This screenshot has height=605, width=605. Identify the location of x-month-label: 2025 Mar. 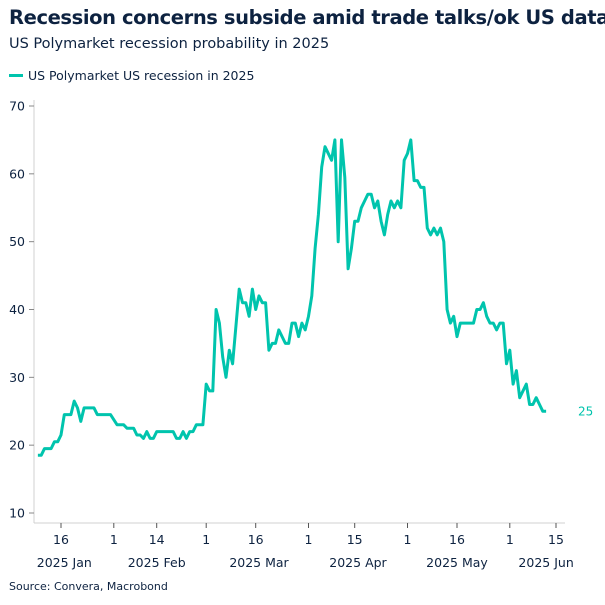
(259, 562).